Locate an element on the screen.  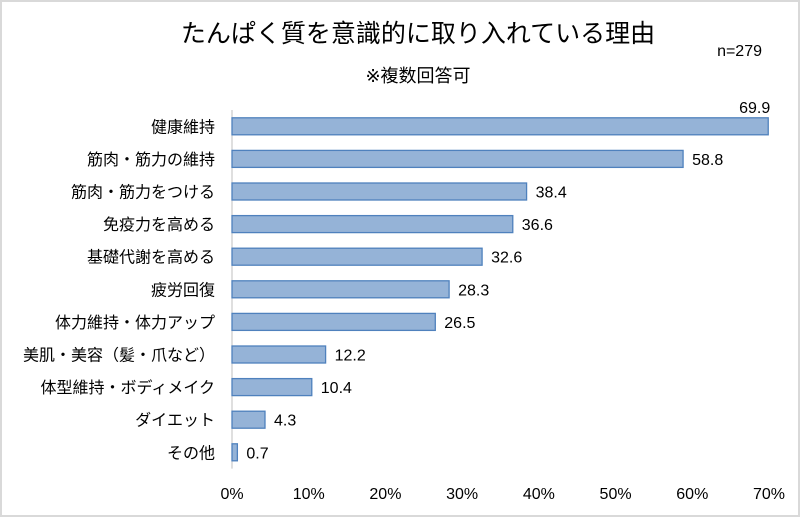
x-tick-label: 60% is located at coordinates (692, 494).